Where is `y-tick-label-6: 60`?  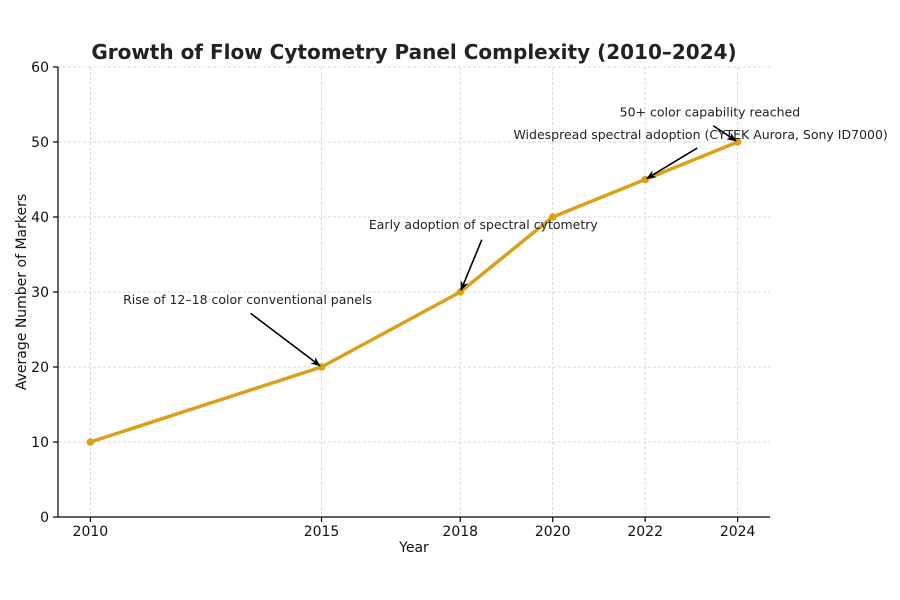
y-tick-label-6: 60 is located at coordinates (40, 68).